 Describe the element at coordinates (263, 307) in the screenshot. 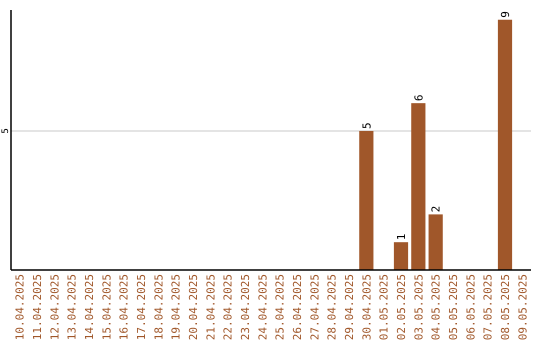

I see `x-tick-label: 24.04.2025` at that location.